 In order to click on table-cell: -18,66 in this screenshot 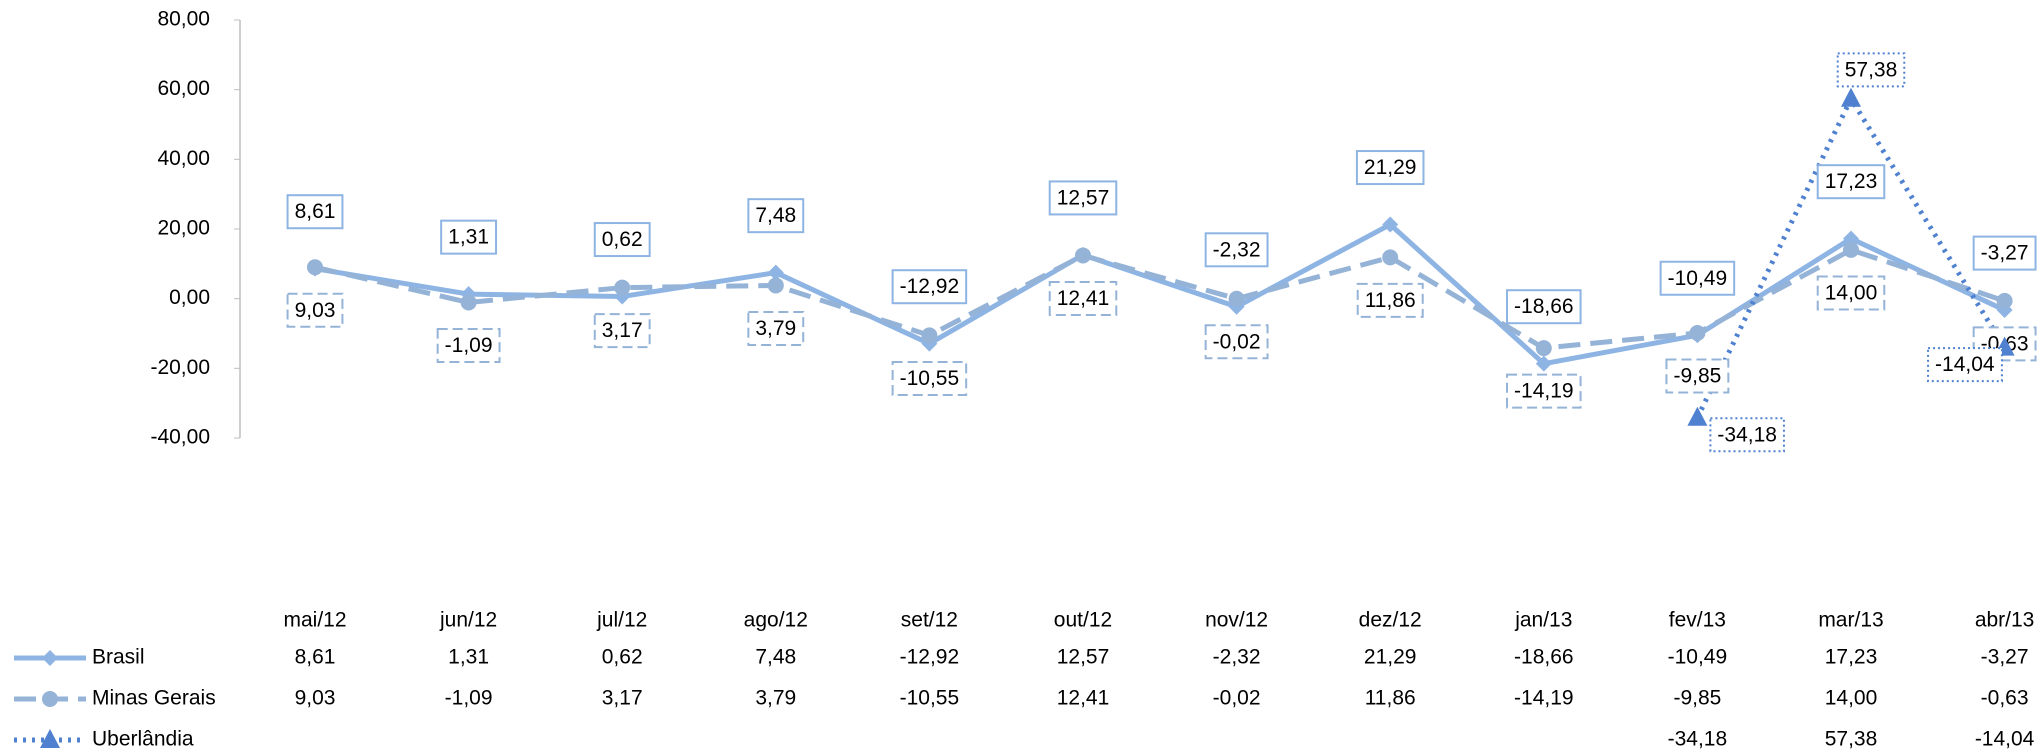, I will do `click(1544, 657)`.